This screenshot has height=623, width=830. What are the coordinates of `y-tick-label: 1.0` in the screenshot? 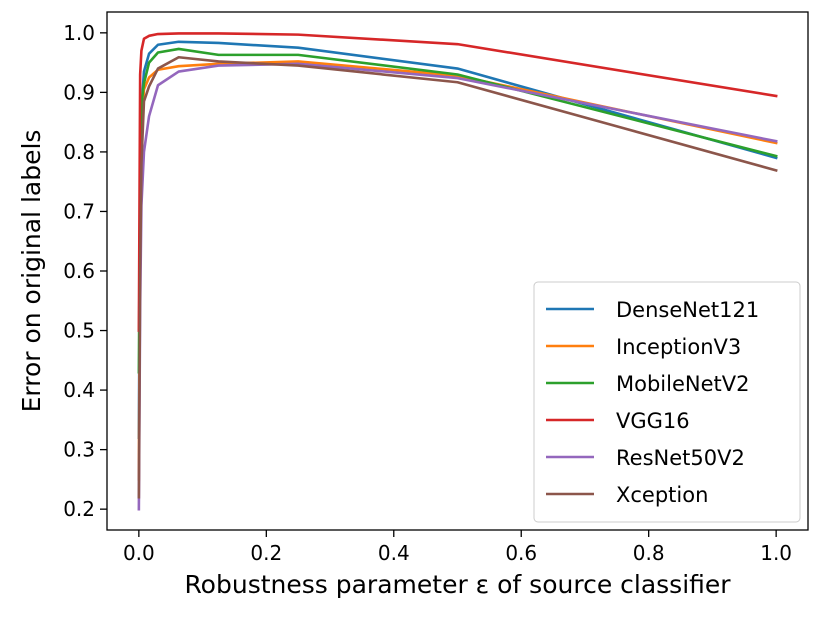 It's located at (79, 33).